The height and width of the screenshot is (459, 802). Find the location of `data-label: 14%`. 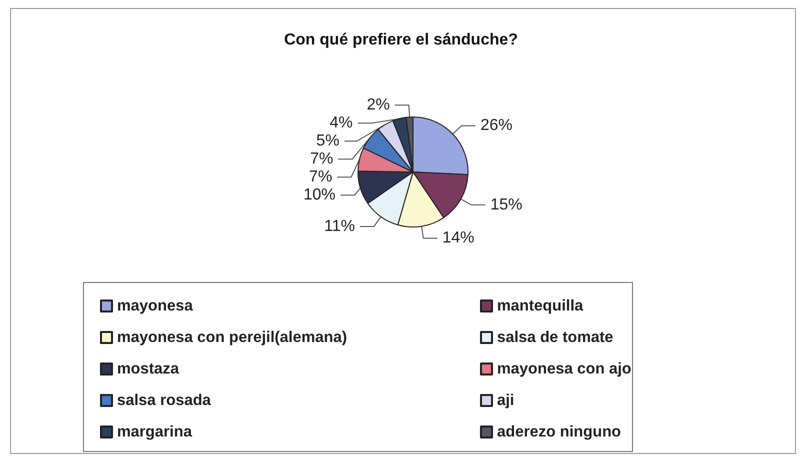

data-label: 14% is located at coordinates (458, 238).